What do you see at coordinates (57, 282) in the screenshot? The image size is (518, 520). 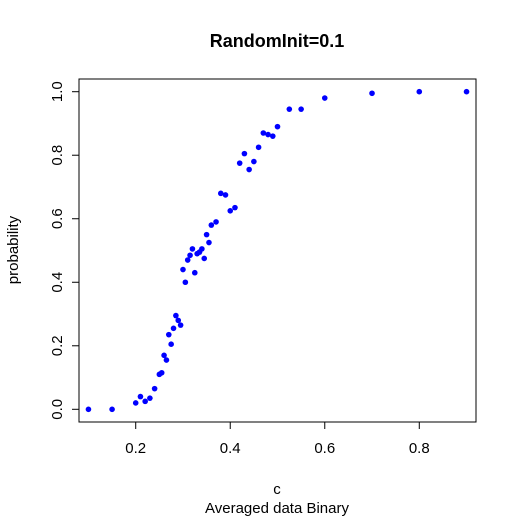 I see `y-tick-label: 0.4` at bounding box center [57, 282].